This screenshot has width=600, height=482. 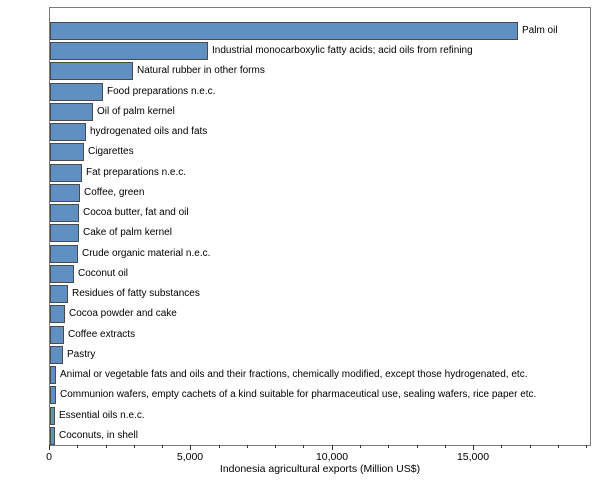 What do you see at coordinates (320, 253) in the screenshot?
I see `bar-row: Crude organic material n.e.c.` at bounding box center [320, 253].